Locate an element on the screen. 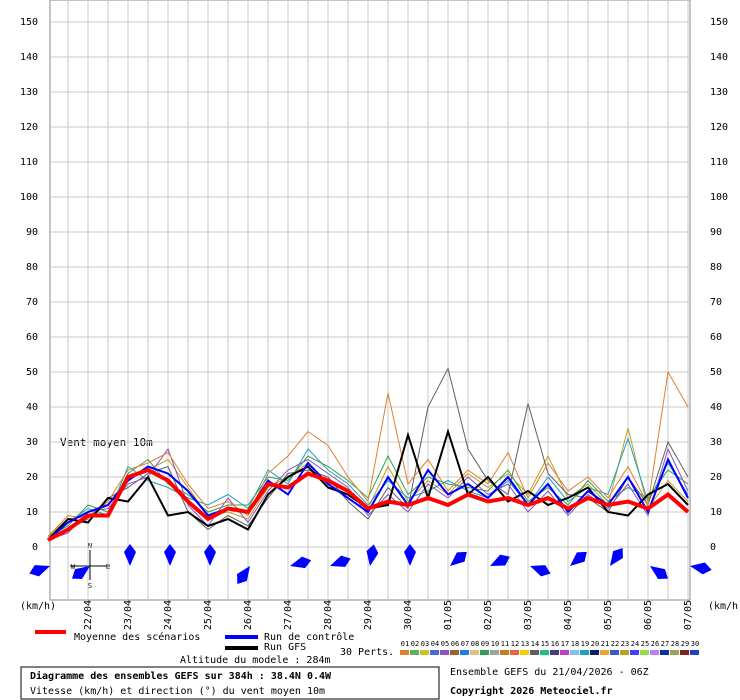 Image resolution: width=740 pixels, height=700 pixels. member-label: 28 is located at coordinates (675, 644).